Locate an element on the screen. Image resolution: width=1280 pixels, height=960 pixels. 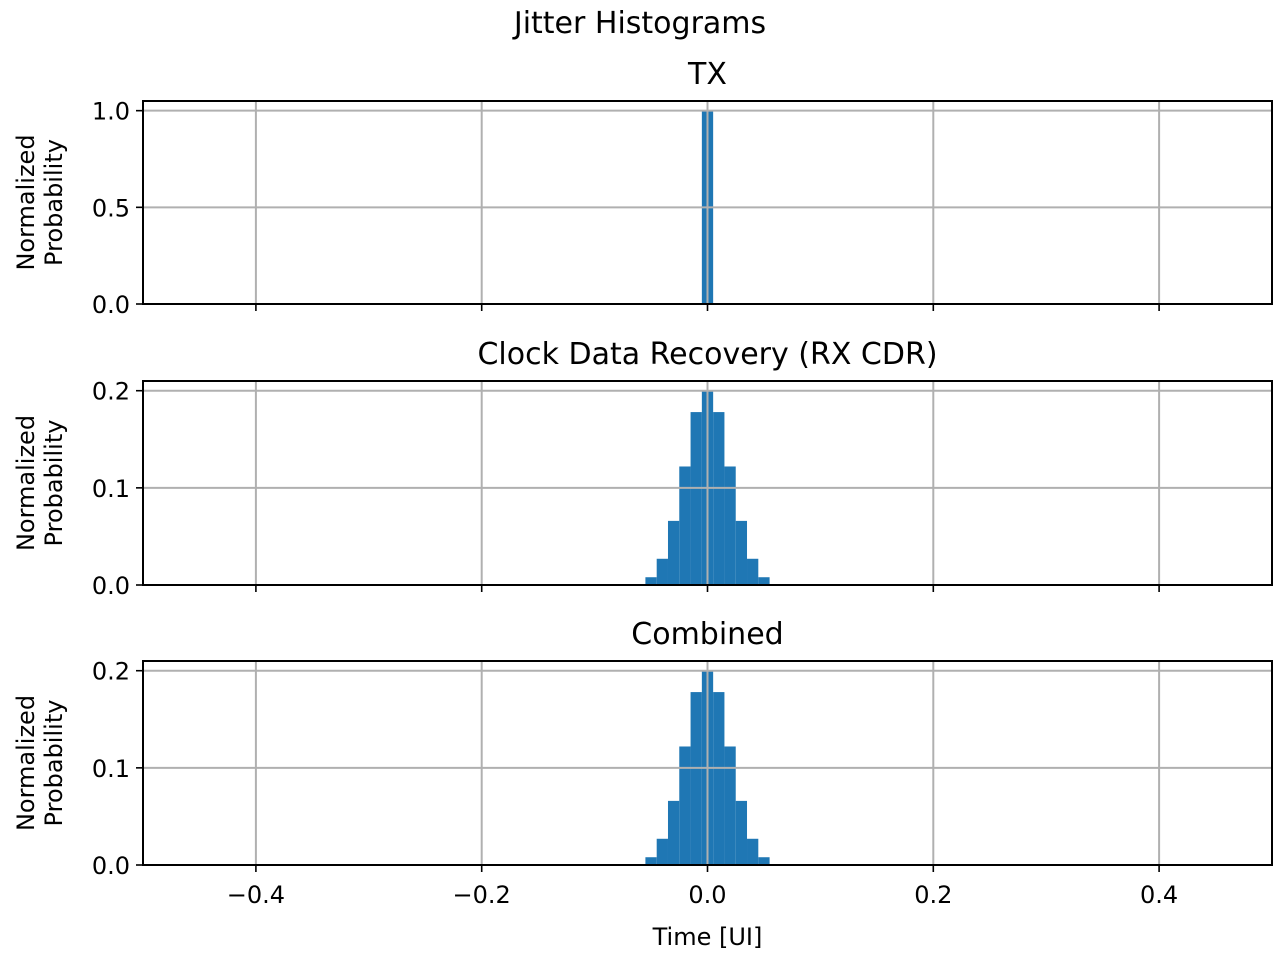
x-tick-label: 0.0 is located at coordinates (707, 895).